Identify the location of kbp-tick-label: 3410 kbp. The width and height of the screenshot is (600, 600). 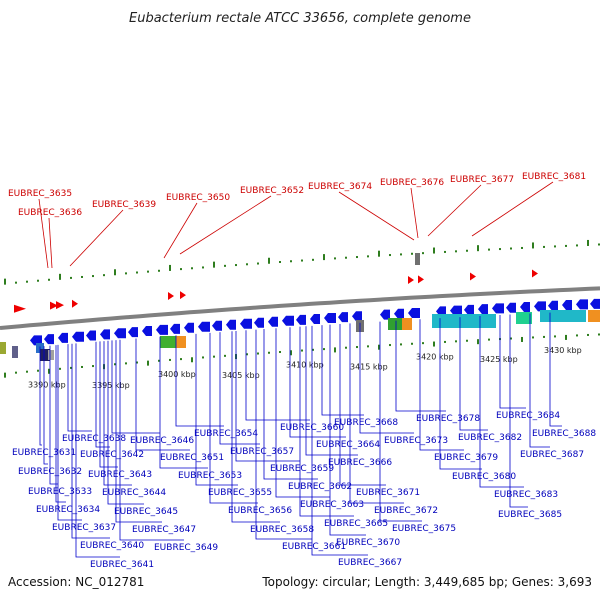
(305, 365).